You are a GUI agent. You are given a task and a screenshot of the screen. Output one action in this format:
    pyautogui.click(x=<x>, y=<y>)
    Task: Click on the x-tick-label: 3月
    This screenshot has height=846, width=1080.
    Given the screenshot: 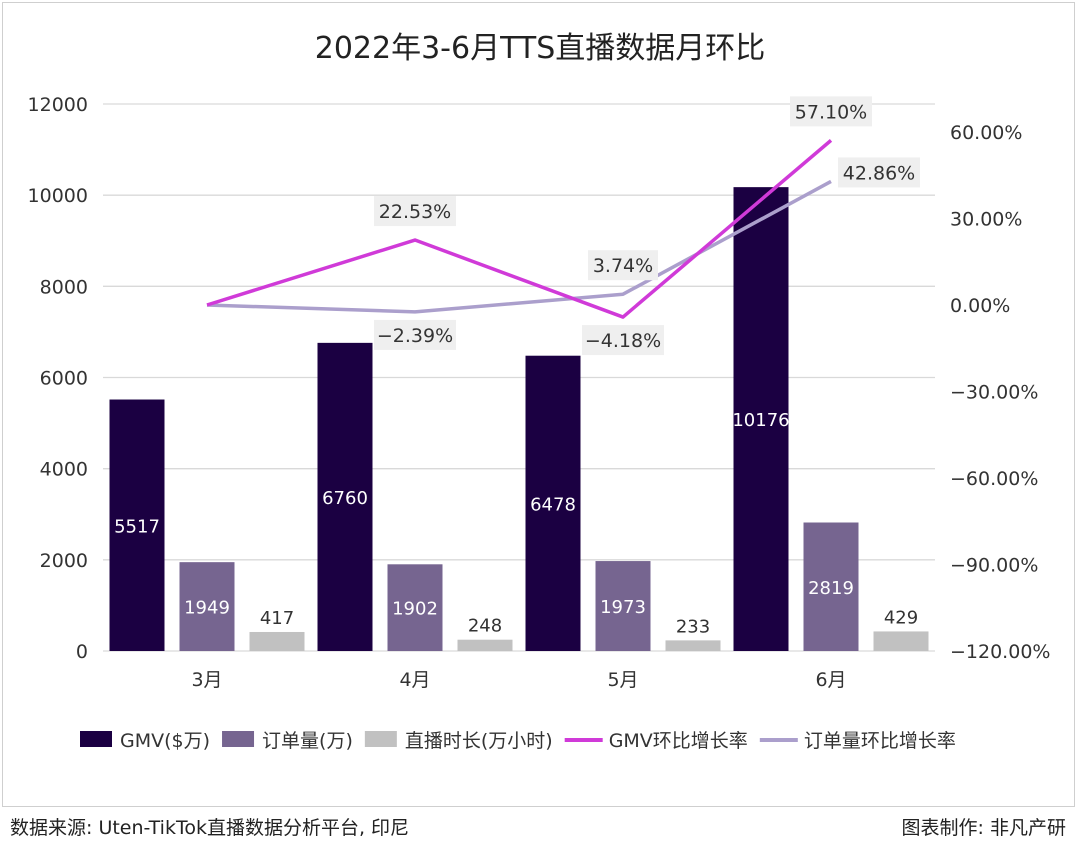 What is the action you would take?
    pyautogui.click(x=206, y=680)
    